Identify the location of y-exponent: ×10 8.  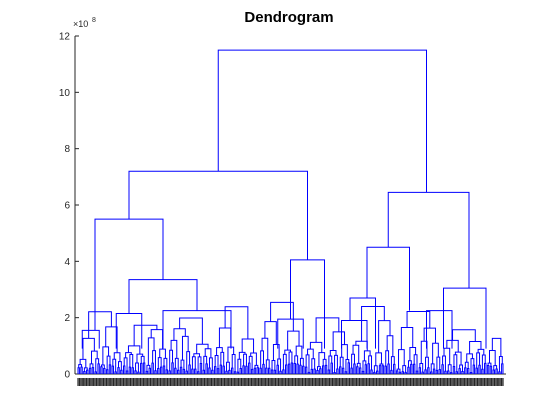
(84, 23).